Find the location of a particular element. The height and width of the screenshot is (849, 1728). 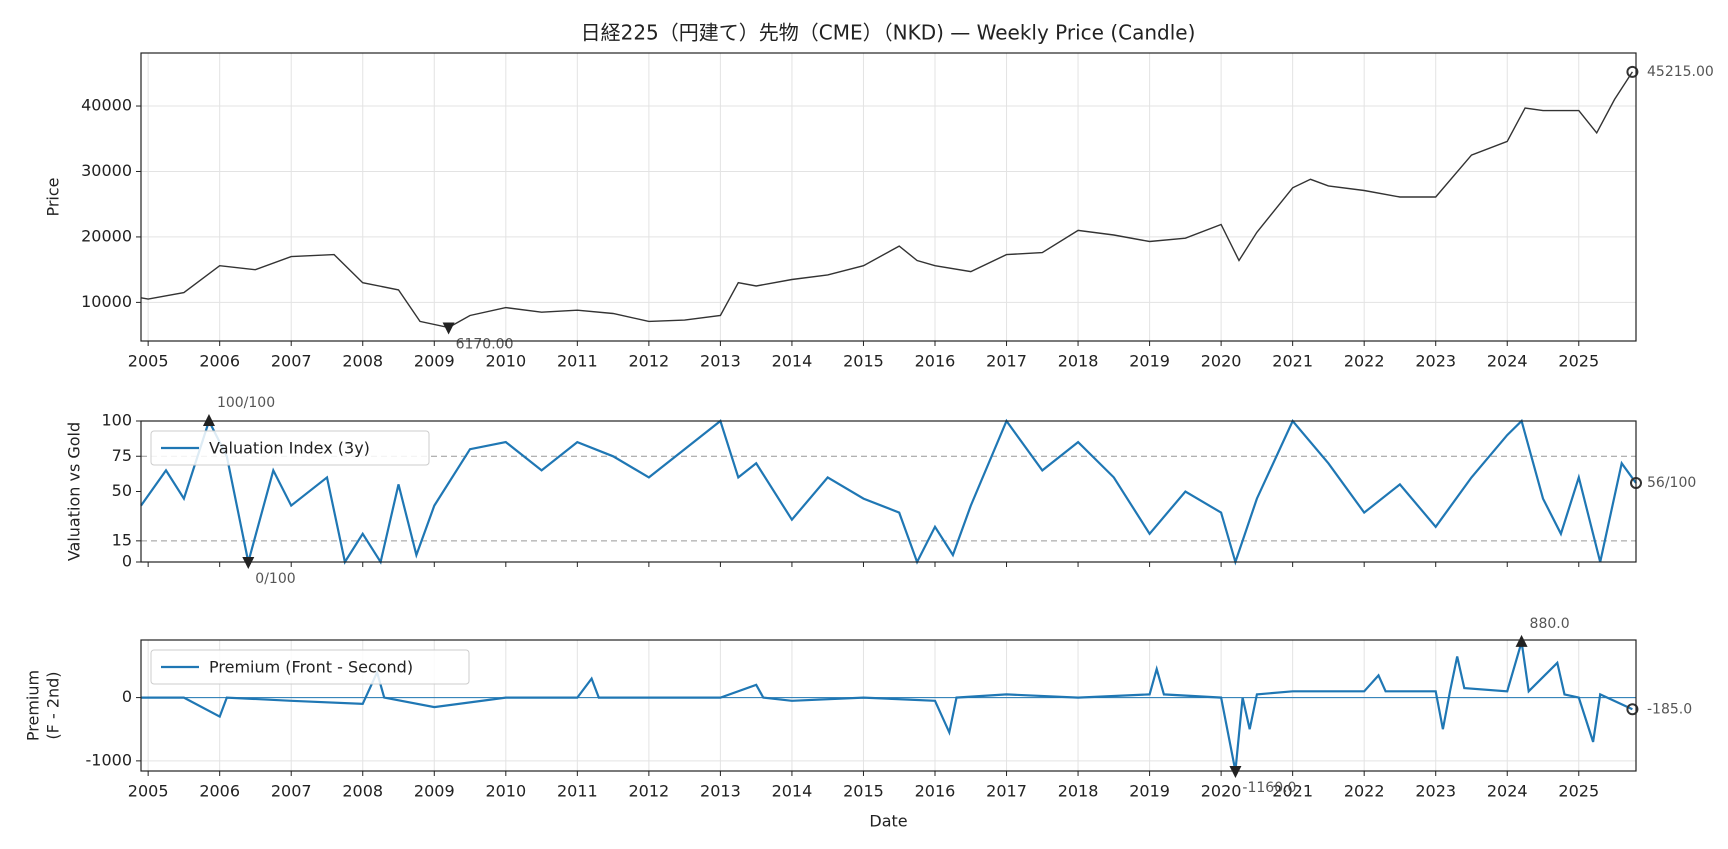

y-axis-label: (F - 2nd) is located at coordinates (53, 705).